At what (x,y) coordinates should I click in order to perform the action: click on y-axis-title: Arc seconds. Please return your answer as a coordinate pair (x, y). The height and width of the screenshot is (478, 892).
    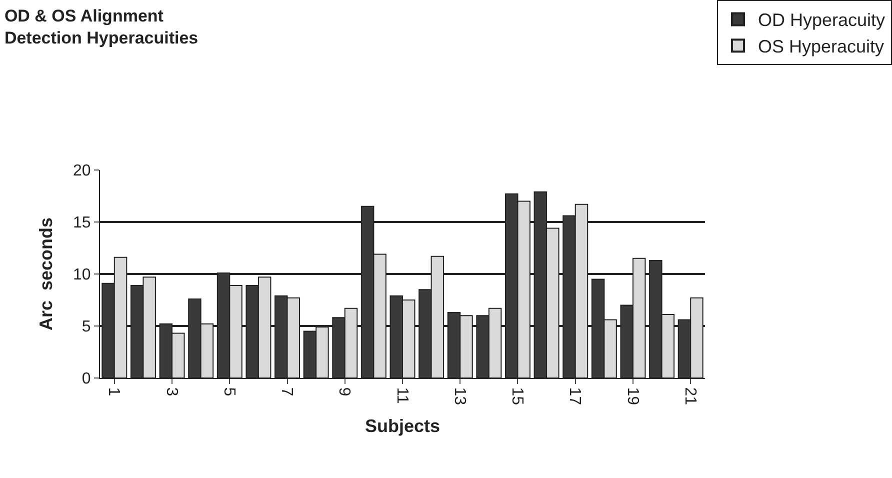
    Looking at the image, I should click on (46, 274).